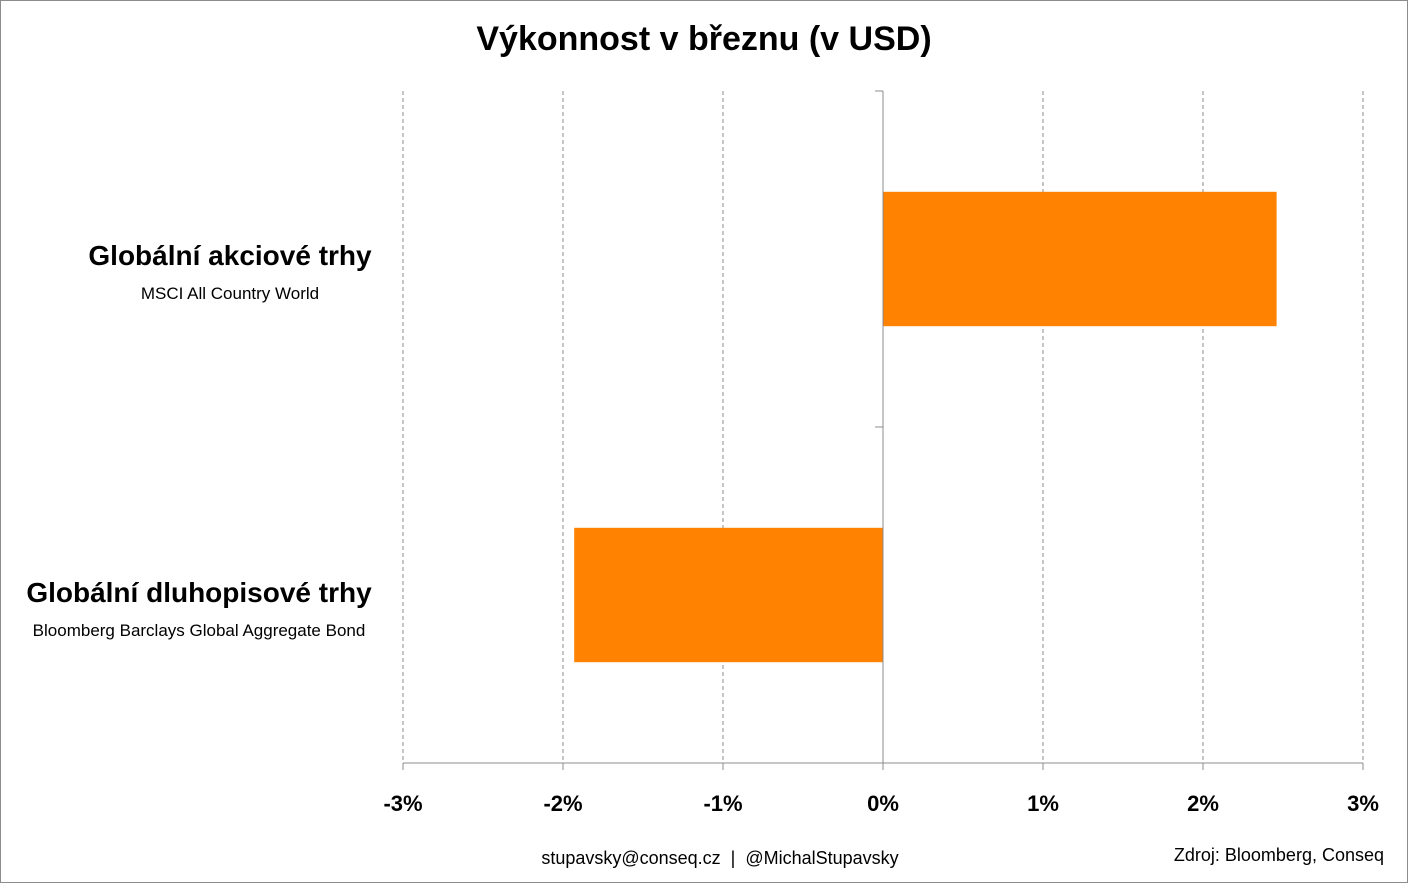 This screenshot has width=1408, height=883. What do you see at coordinates (720, 858) in the screenshot?
I see `footer-contact: stupavsky@conseq.cz | @MichalStupavsky` at bounding box center [720, 858].